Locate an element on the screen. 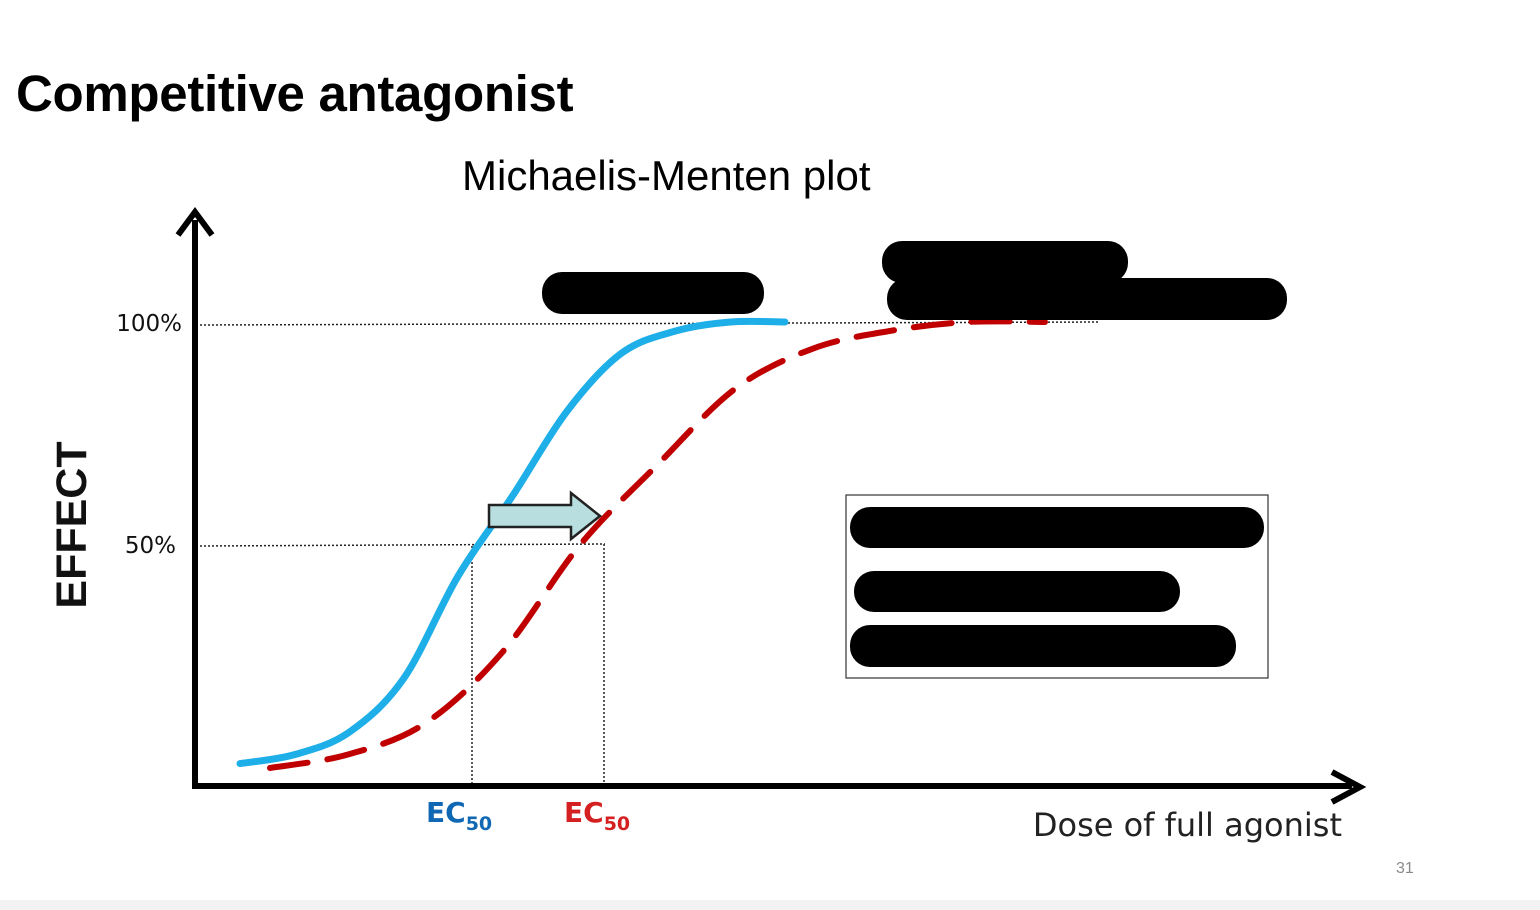 The width and height of the screenshot is (1540, 910). slide-number: 31 is located at coordinates (1405, 868).